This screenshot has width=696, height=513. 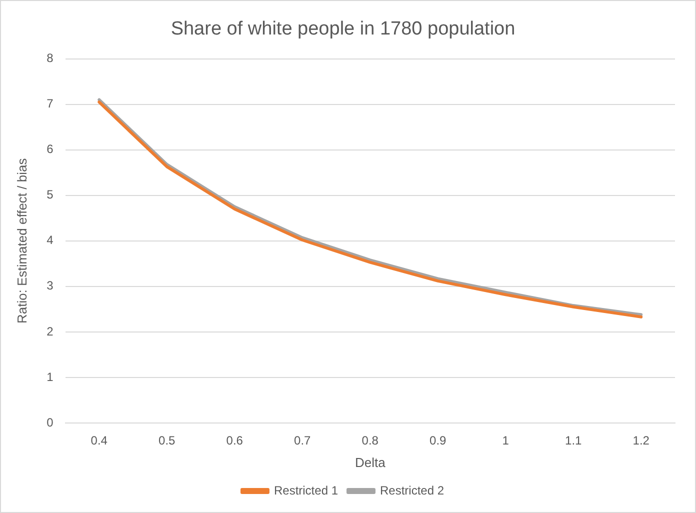 What do you see at coordinates (50, 285) in the screenshot?
I see `y-tick-label: 3` at bounding box center [50, 285].